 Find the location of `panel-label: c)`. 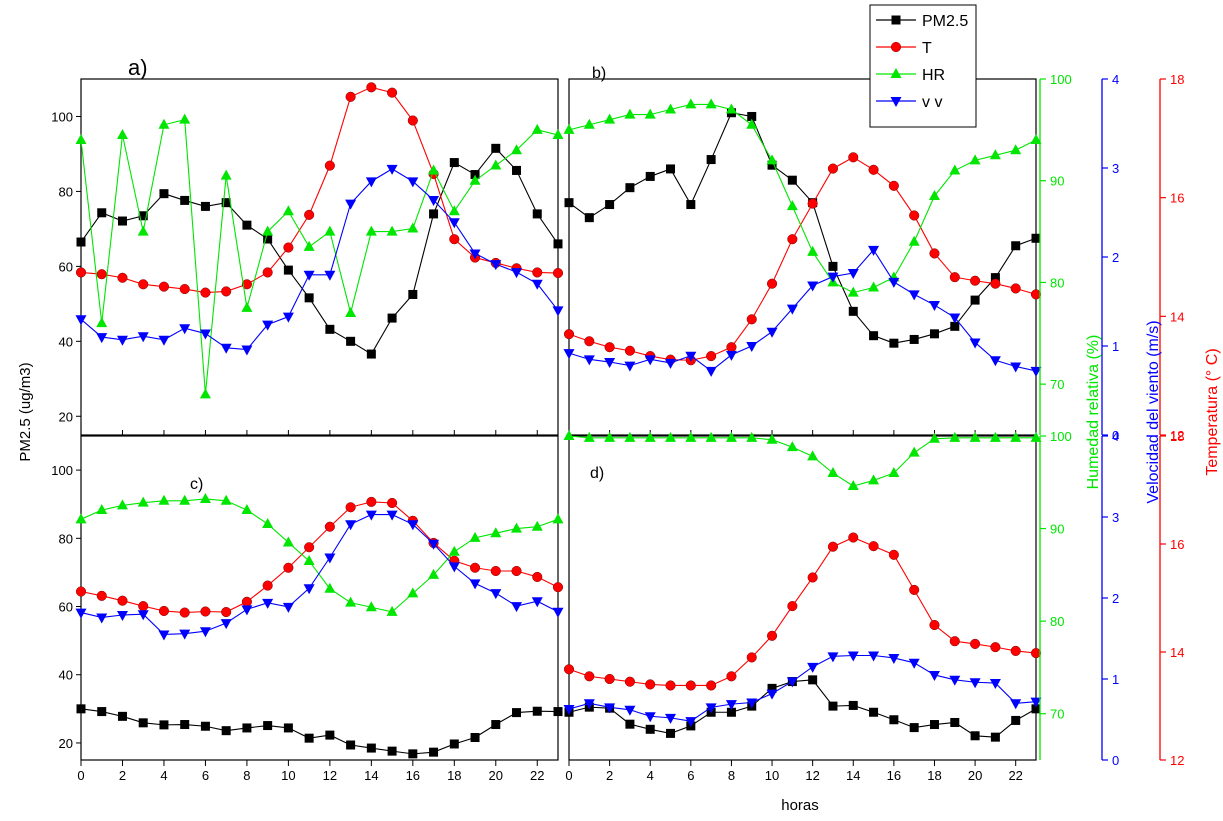

panel-label: c) is located at coordinates (196, 484).